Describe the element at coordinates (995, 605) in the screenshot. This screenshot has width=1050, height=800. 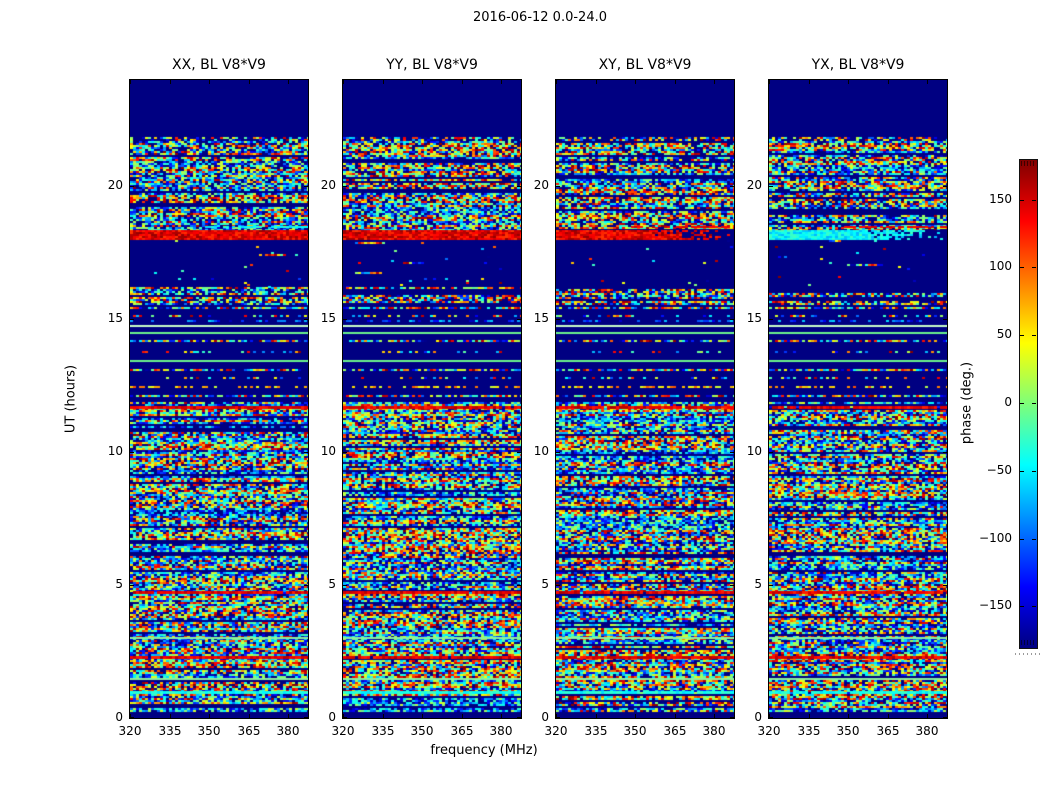
I see `colorbar-tick-label: −150` at that location.